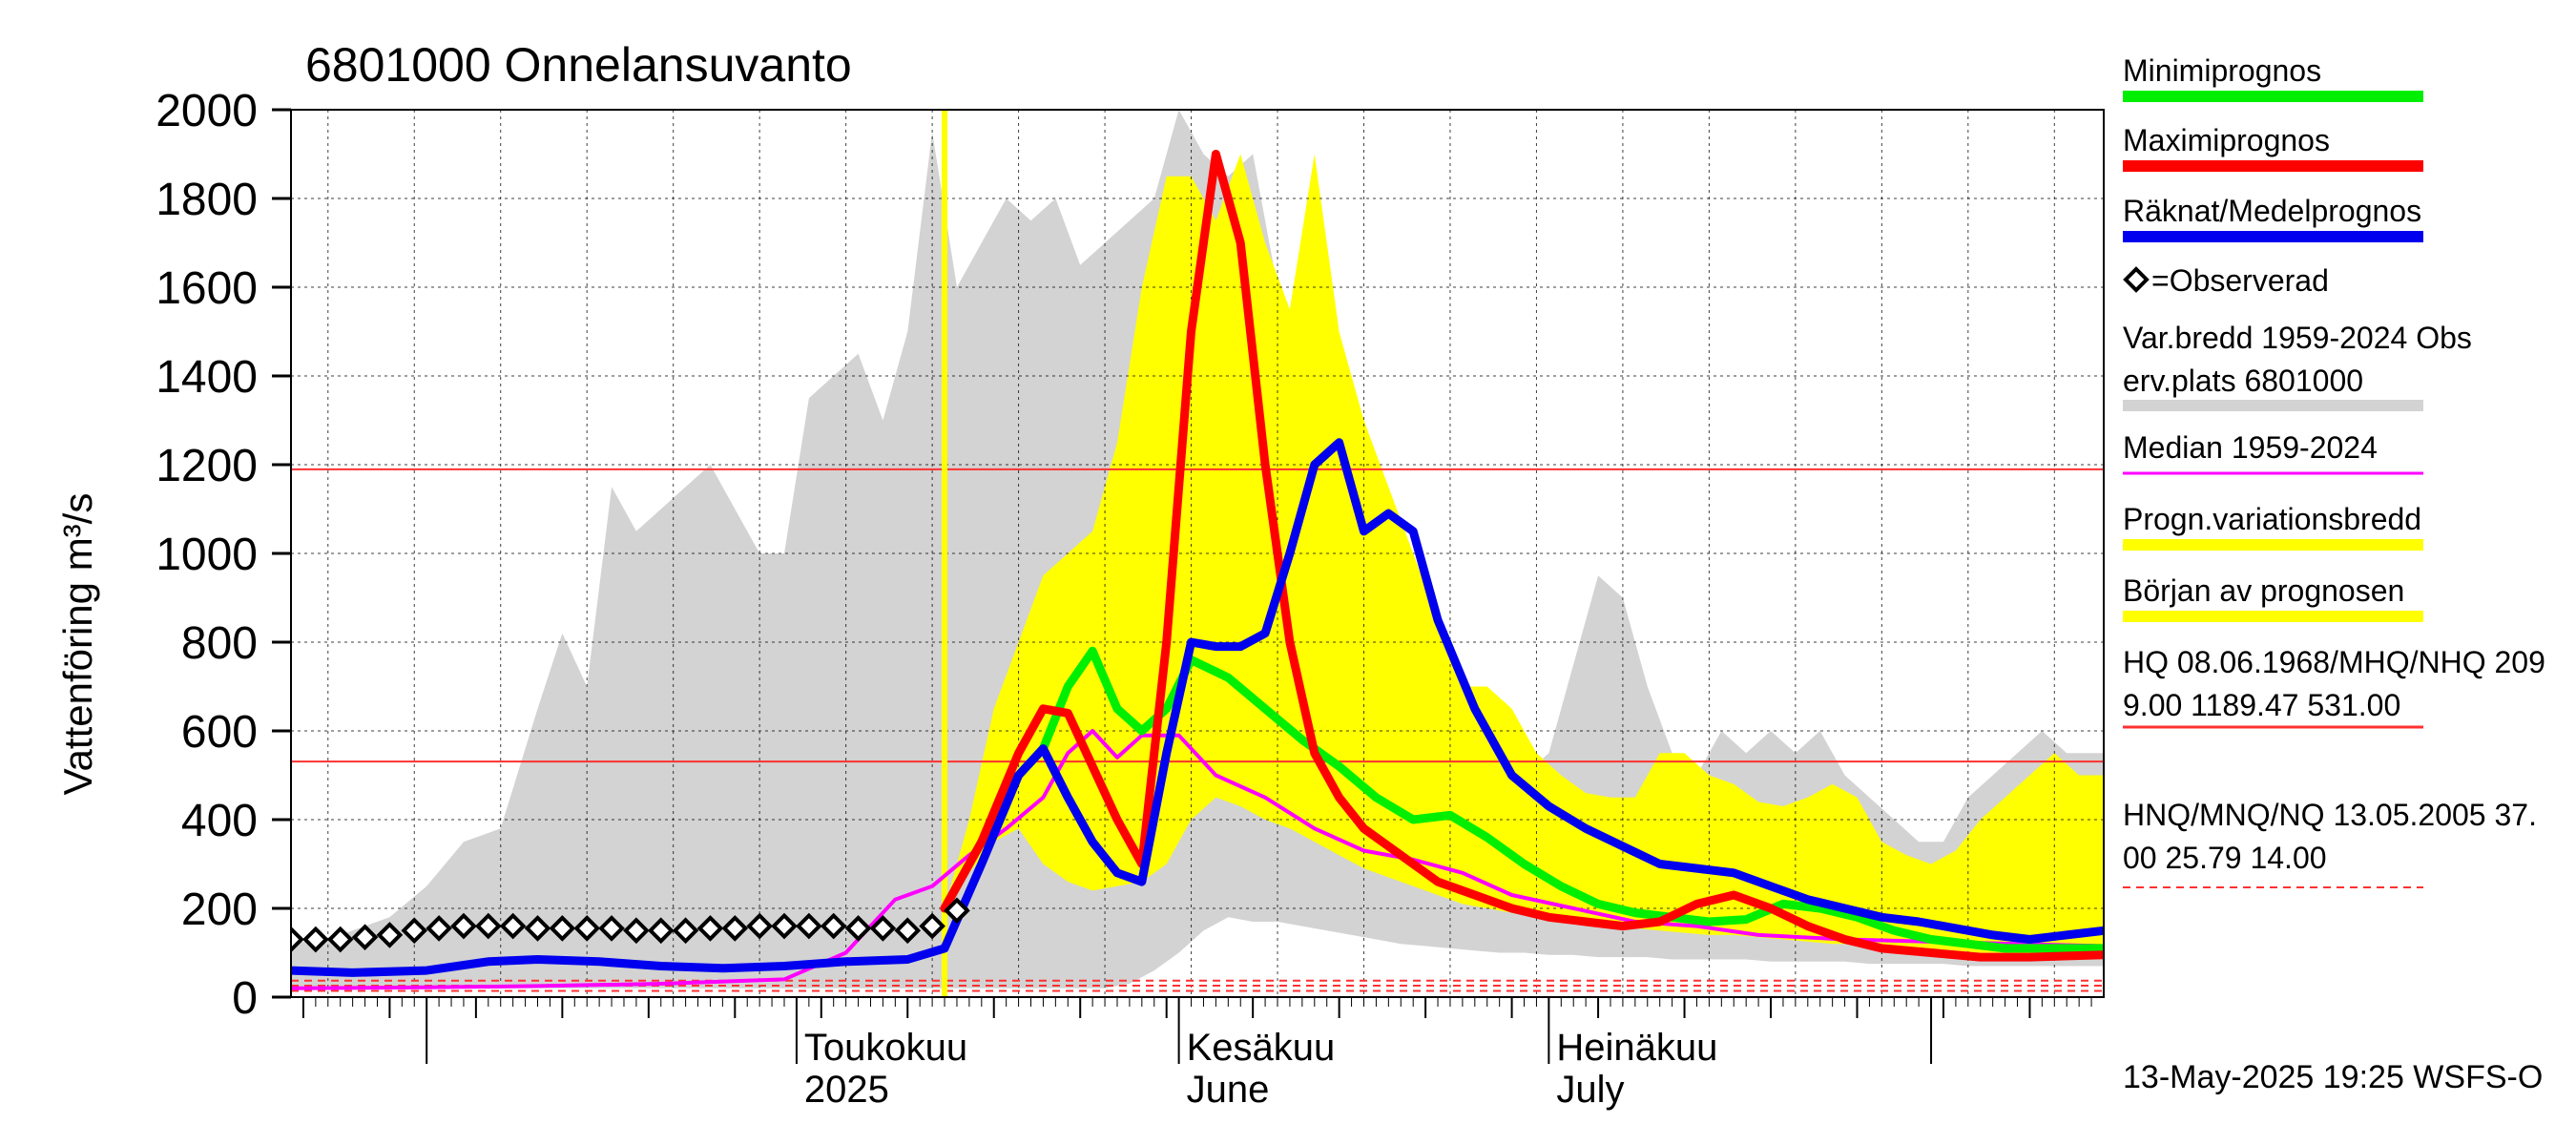 The width and height of the screenshot is (2576, 1145). Describe the element at coordinates (2250, 447) in the screenshot. I see `legend-label: Median 1959-2024` at that location.